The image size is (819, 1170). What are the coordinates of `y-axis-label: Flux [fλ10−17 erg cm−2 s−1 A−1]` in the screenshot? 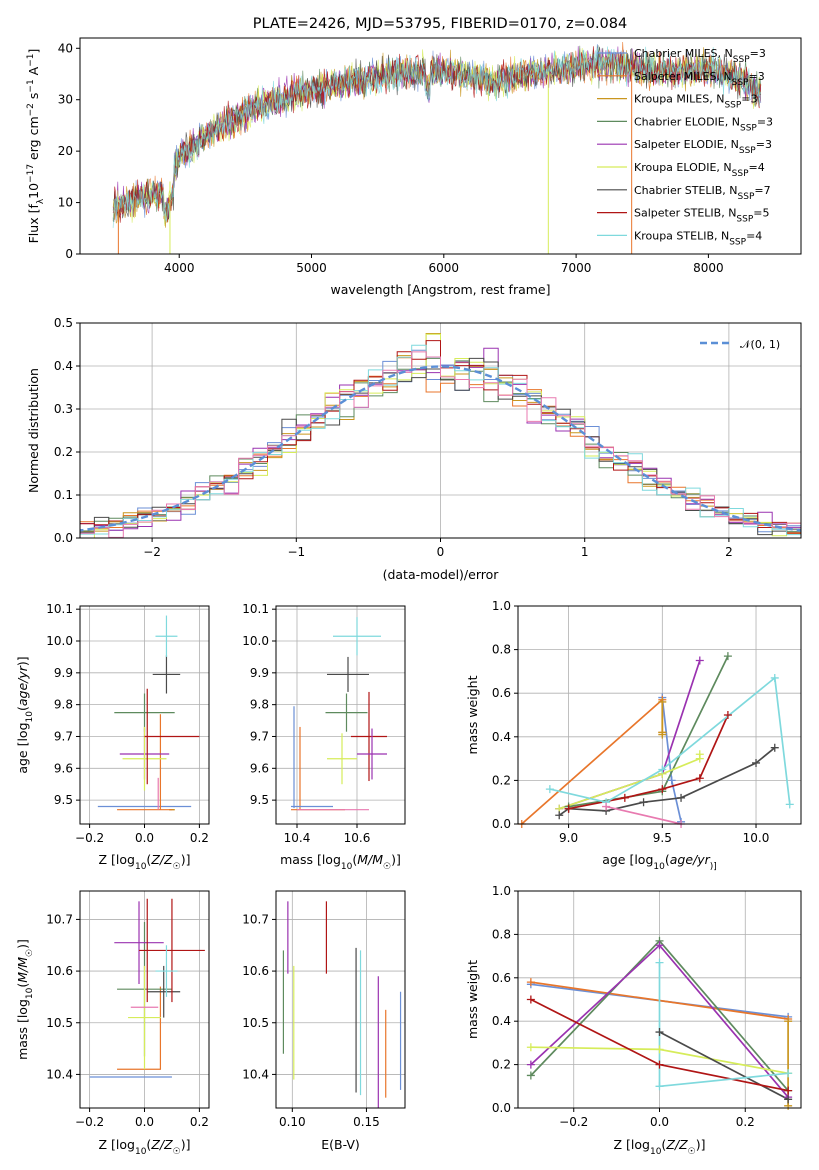 It's located at (36, 146).